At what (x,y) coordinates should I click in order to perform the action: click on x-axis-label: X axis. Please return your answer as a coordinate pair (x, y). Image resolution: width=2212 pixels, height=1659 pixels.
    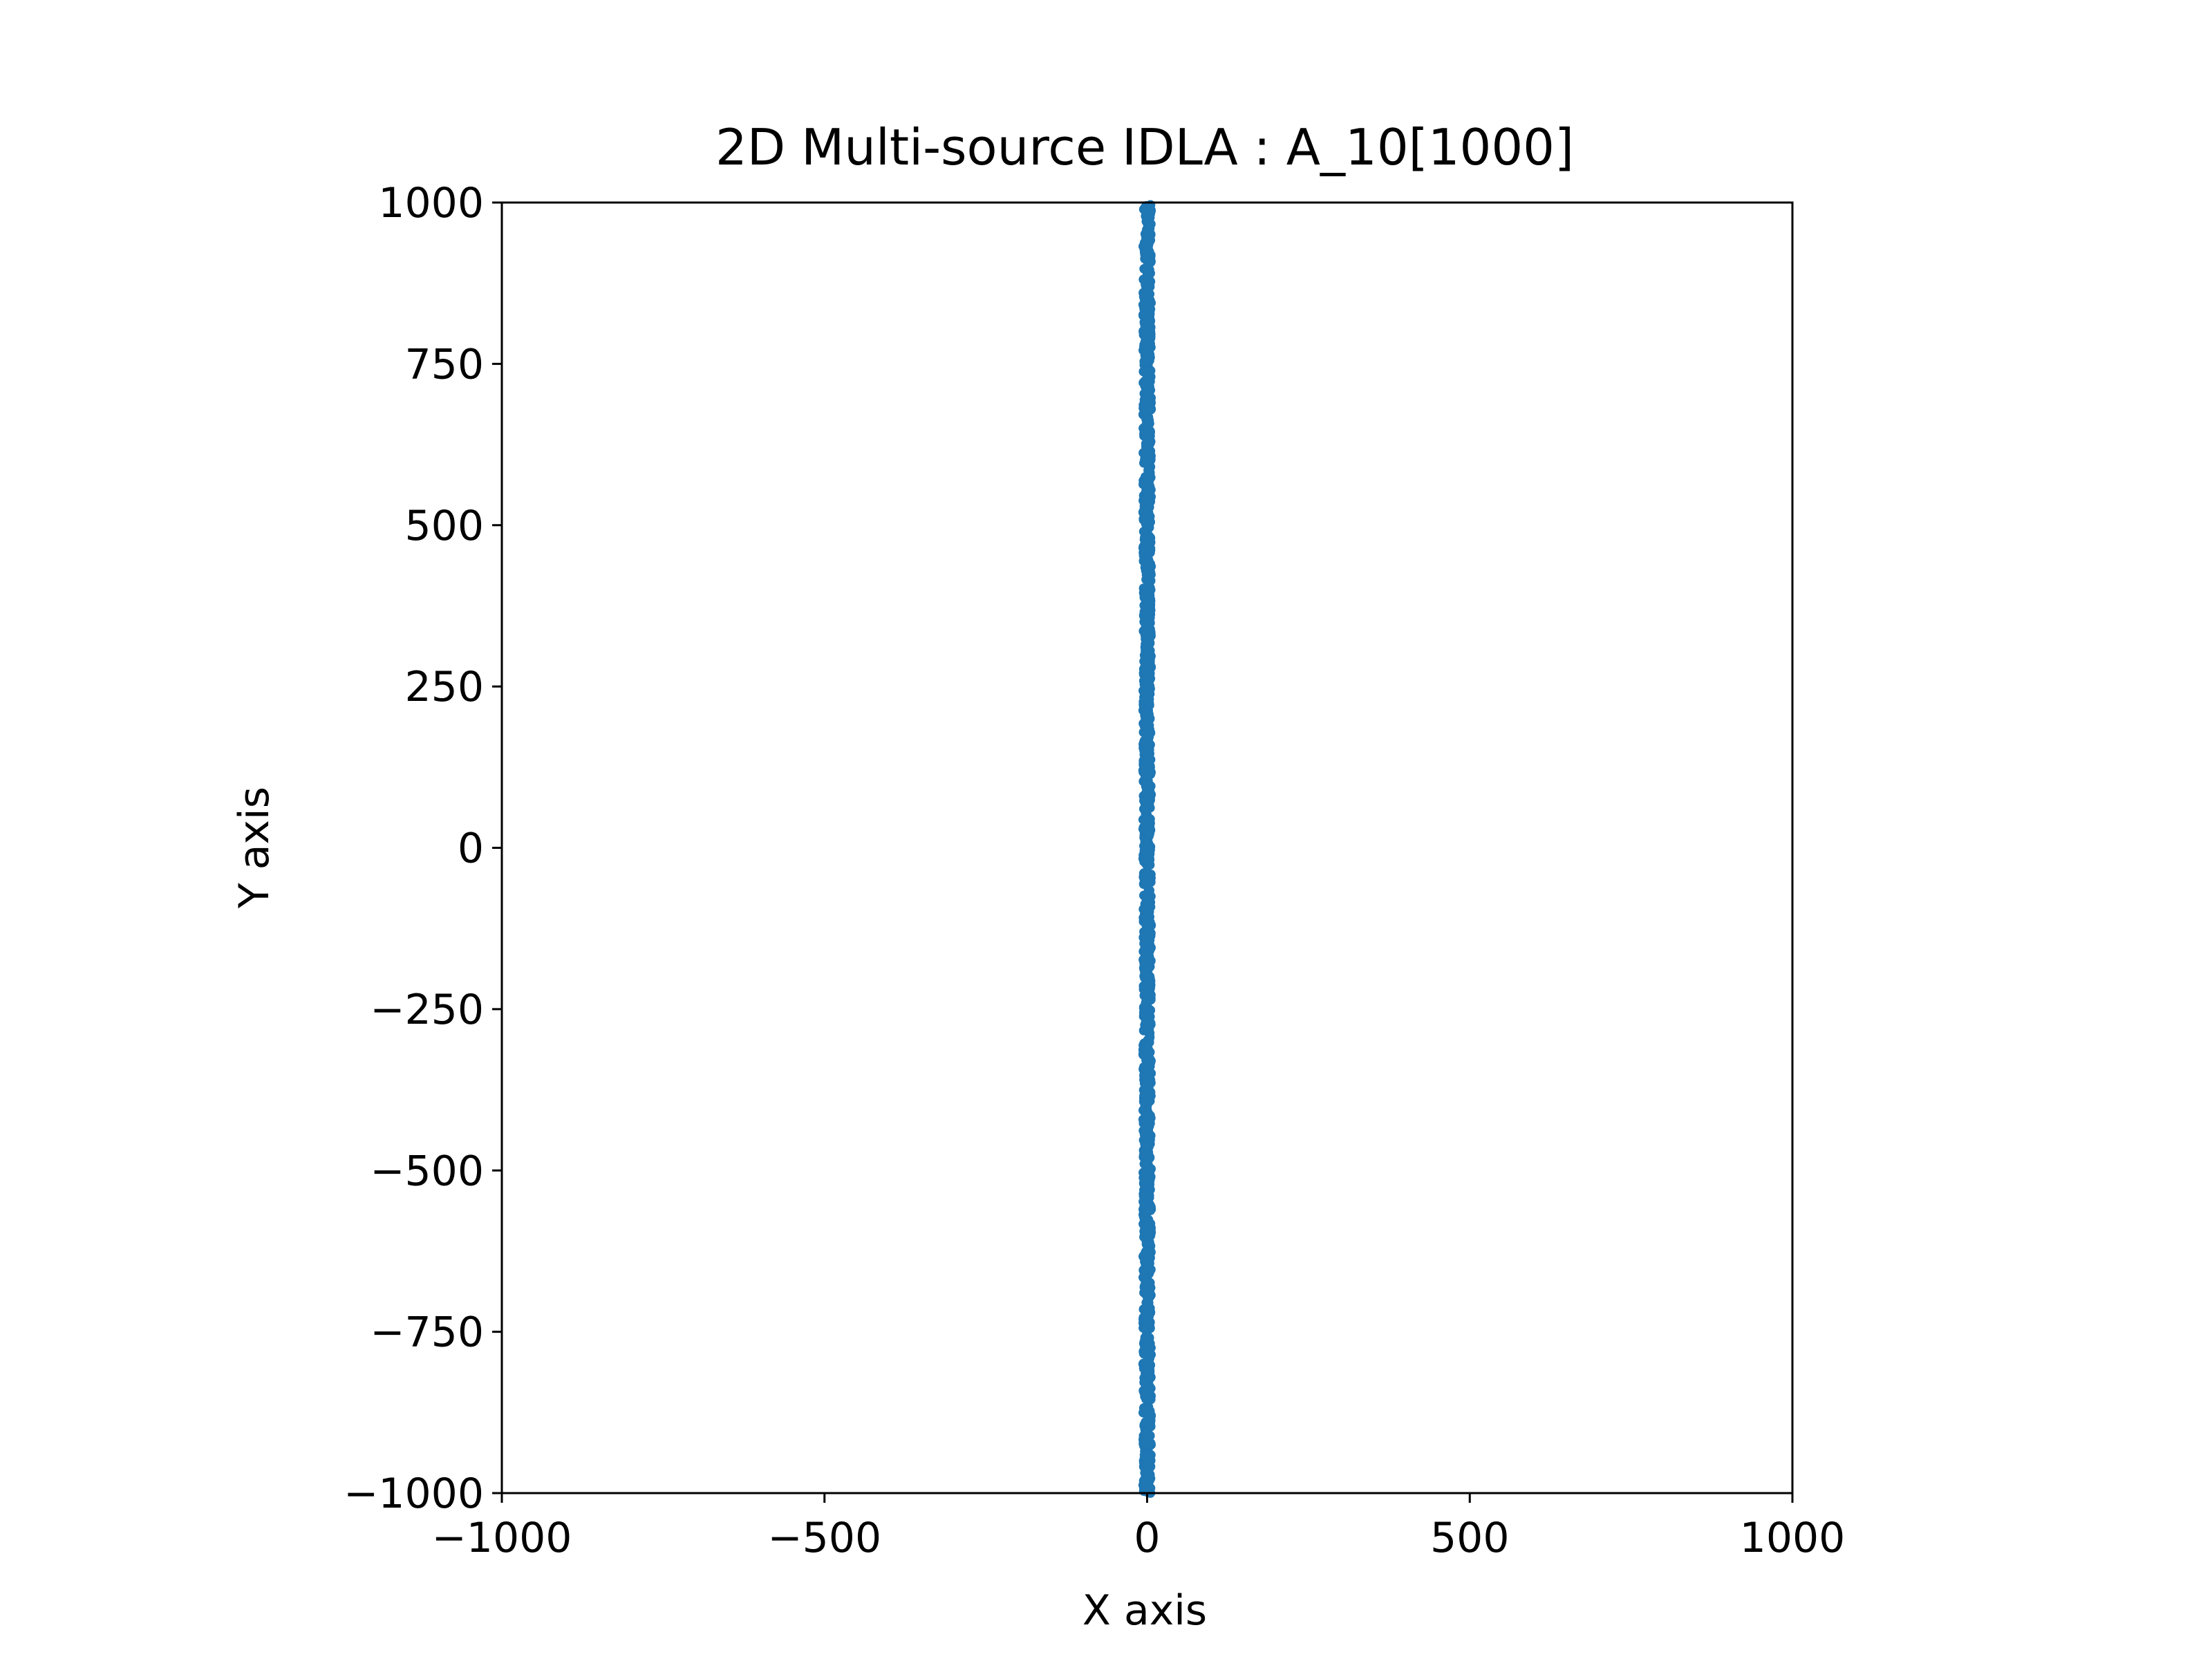
    Looking at the image, I should click on (1145, 1610).